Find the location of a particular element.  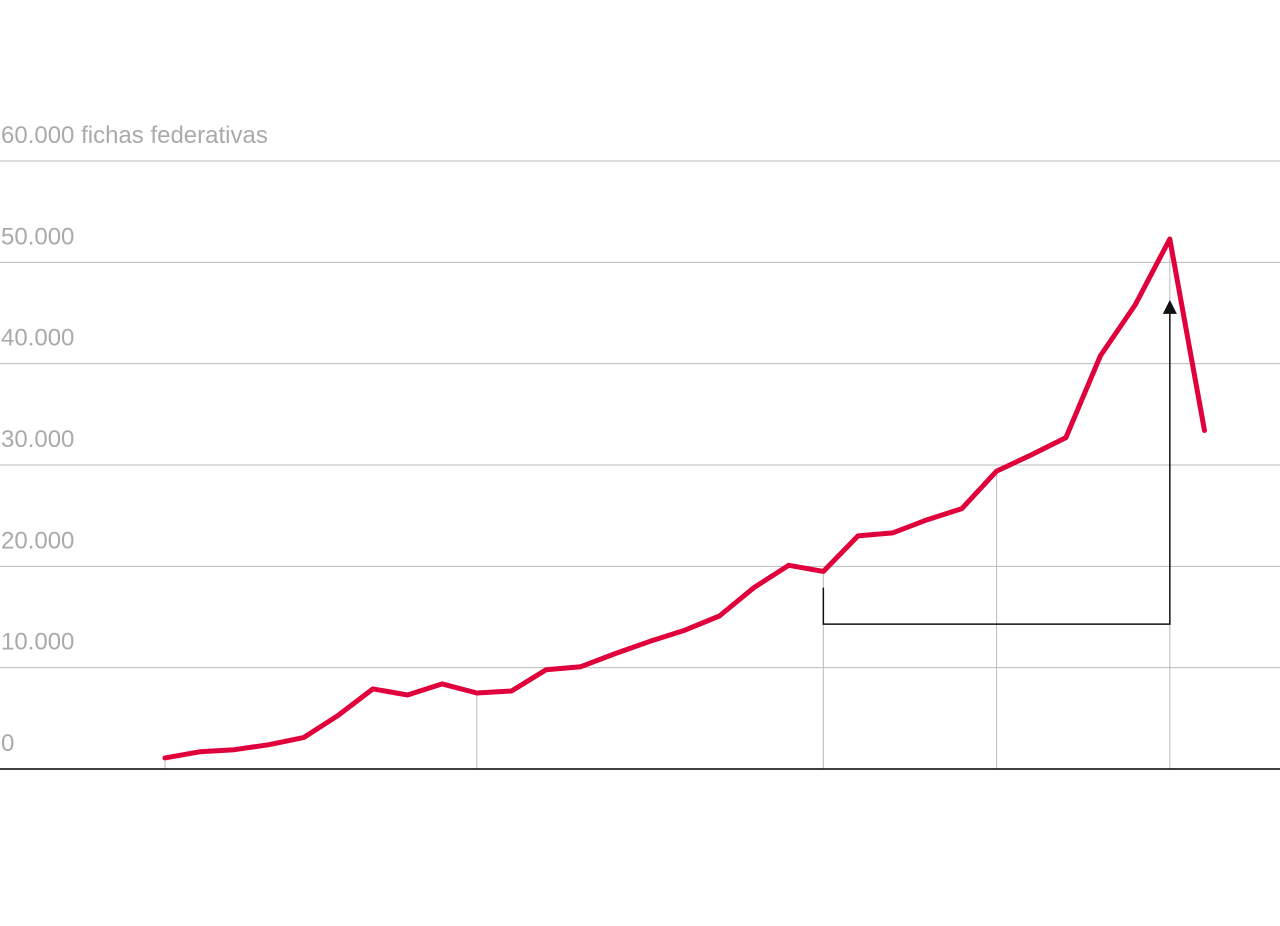

y-tick-label-4: 40.000 is located at coordinates (37, 338).